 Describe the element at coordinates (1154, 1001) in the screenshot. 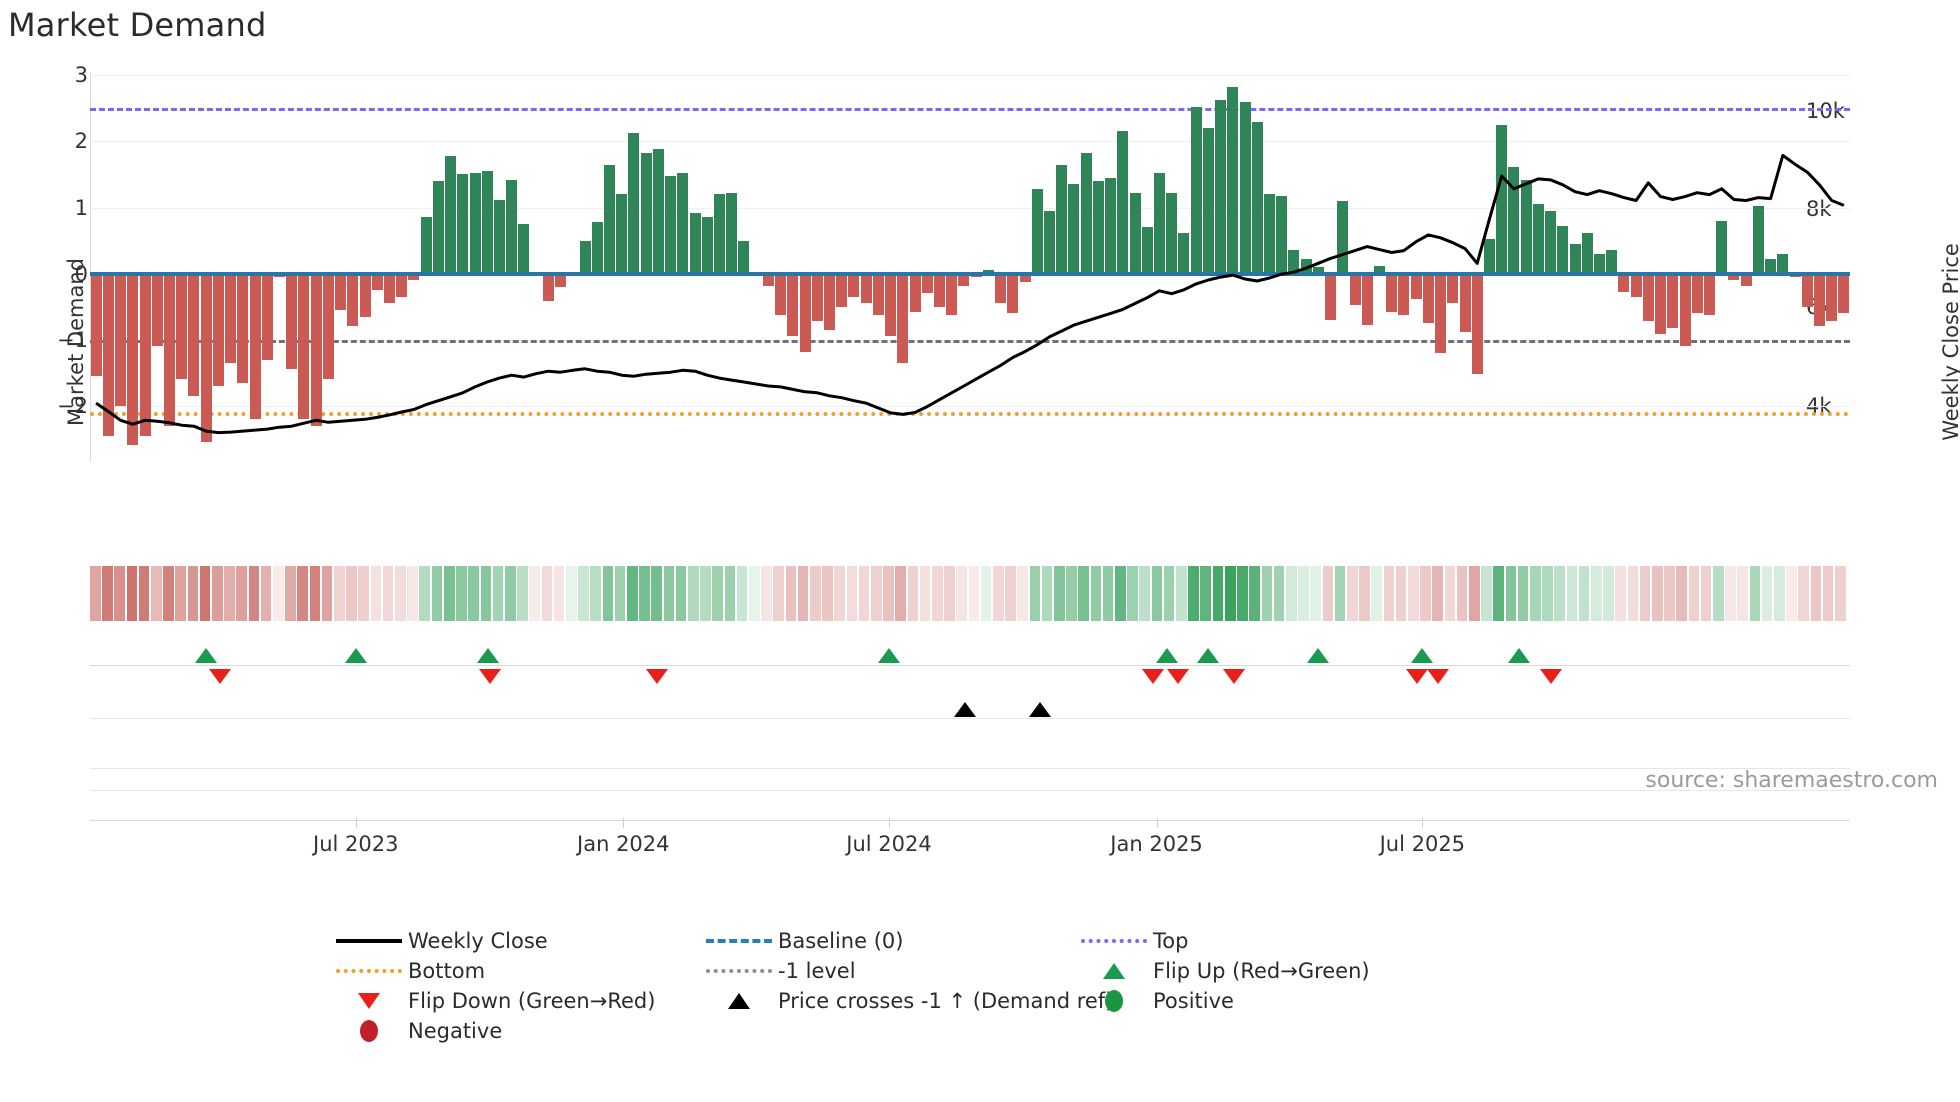

I see `legend-item: Positive` at that location.